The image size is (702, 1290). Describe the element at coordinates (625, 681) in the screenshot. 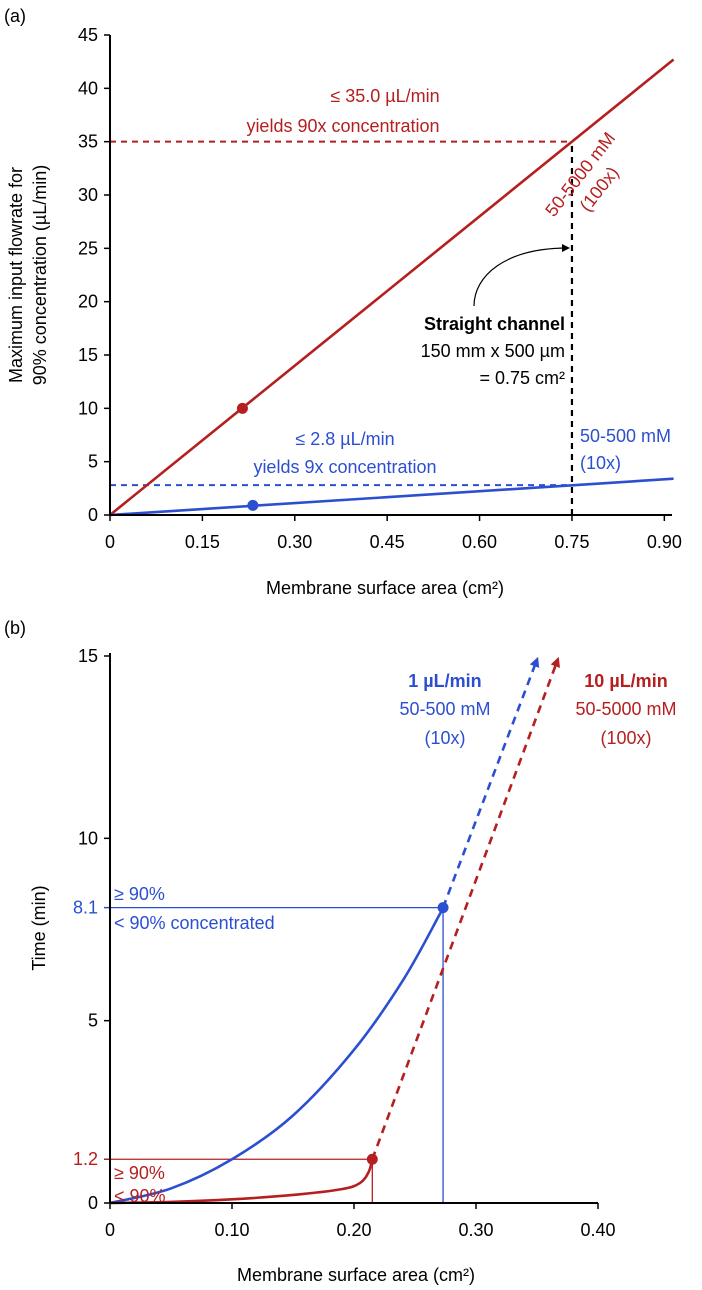

I see `series-red-rate: 10 µL/min` at that location.